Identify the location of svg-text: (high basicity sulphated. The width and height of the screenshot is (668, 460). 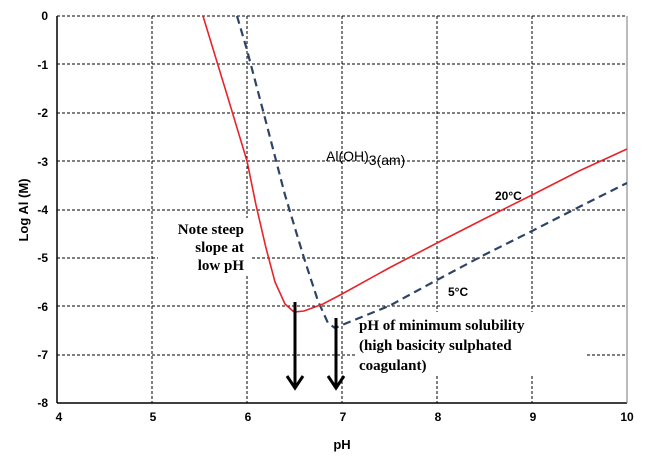
(435, 346).